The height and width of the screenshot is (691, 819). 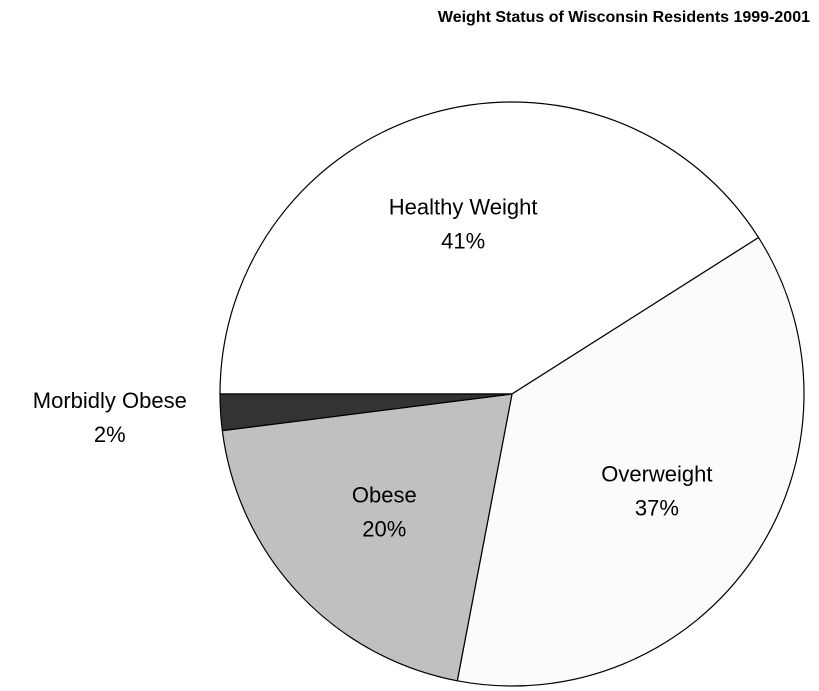 I want to click on slice-value: 2%, so click(x=110, y=434).